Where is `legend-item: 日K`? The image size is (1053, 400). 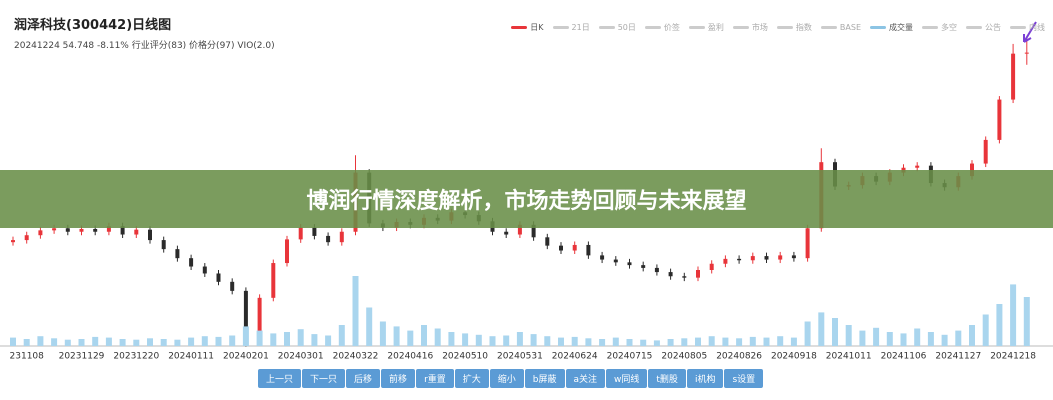
legend-item: 日K is located at coordinates (527, 27).